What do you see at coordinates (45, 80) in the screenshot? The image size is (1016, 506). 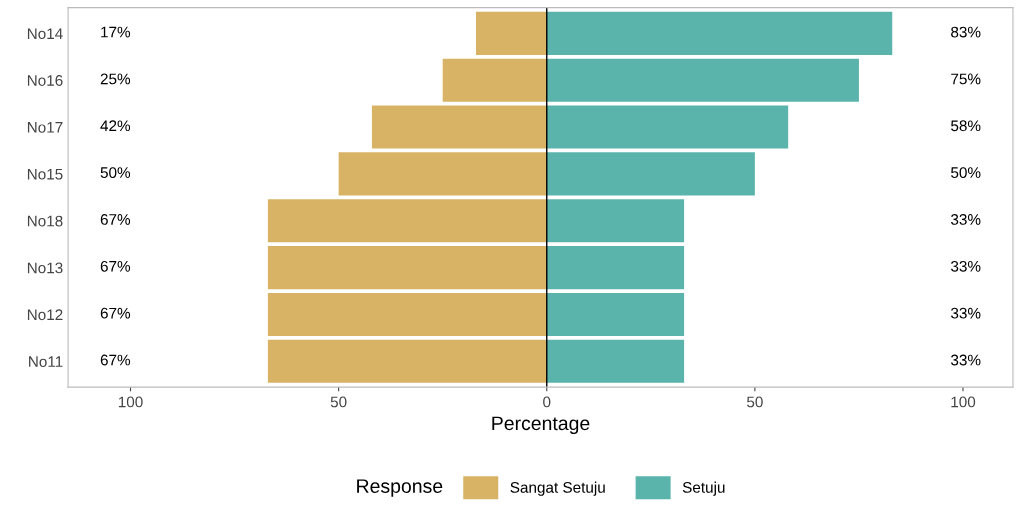 I see `y-tick-label: No16` at bounding box center [45, 80].